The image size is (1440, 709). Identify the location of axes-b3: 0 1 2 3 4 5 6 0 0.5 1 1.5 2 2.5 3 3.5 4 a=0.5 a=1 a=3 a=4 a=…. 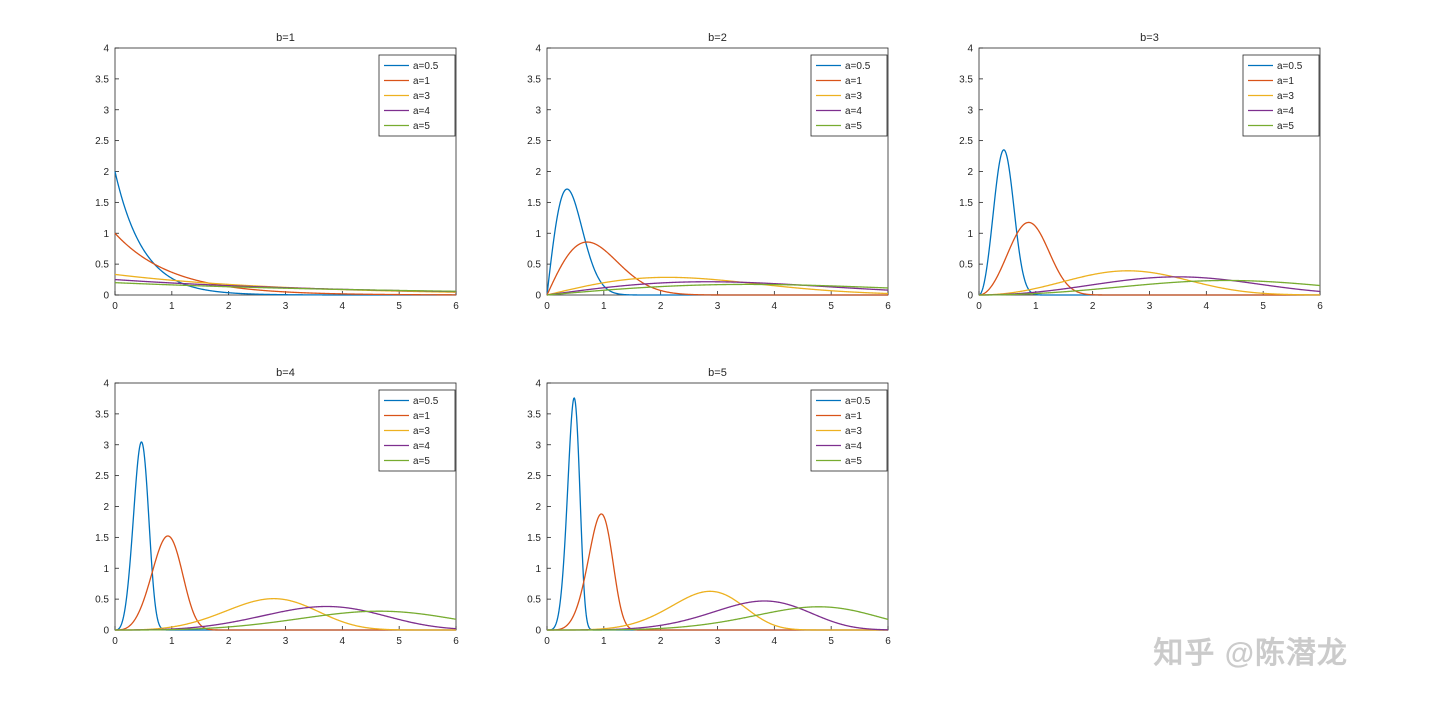
(1141, 178).